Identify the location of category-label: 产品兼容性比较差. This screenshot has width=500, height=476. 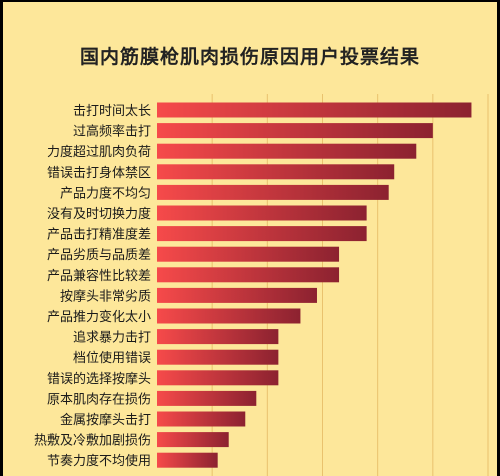
(99, 276).